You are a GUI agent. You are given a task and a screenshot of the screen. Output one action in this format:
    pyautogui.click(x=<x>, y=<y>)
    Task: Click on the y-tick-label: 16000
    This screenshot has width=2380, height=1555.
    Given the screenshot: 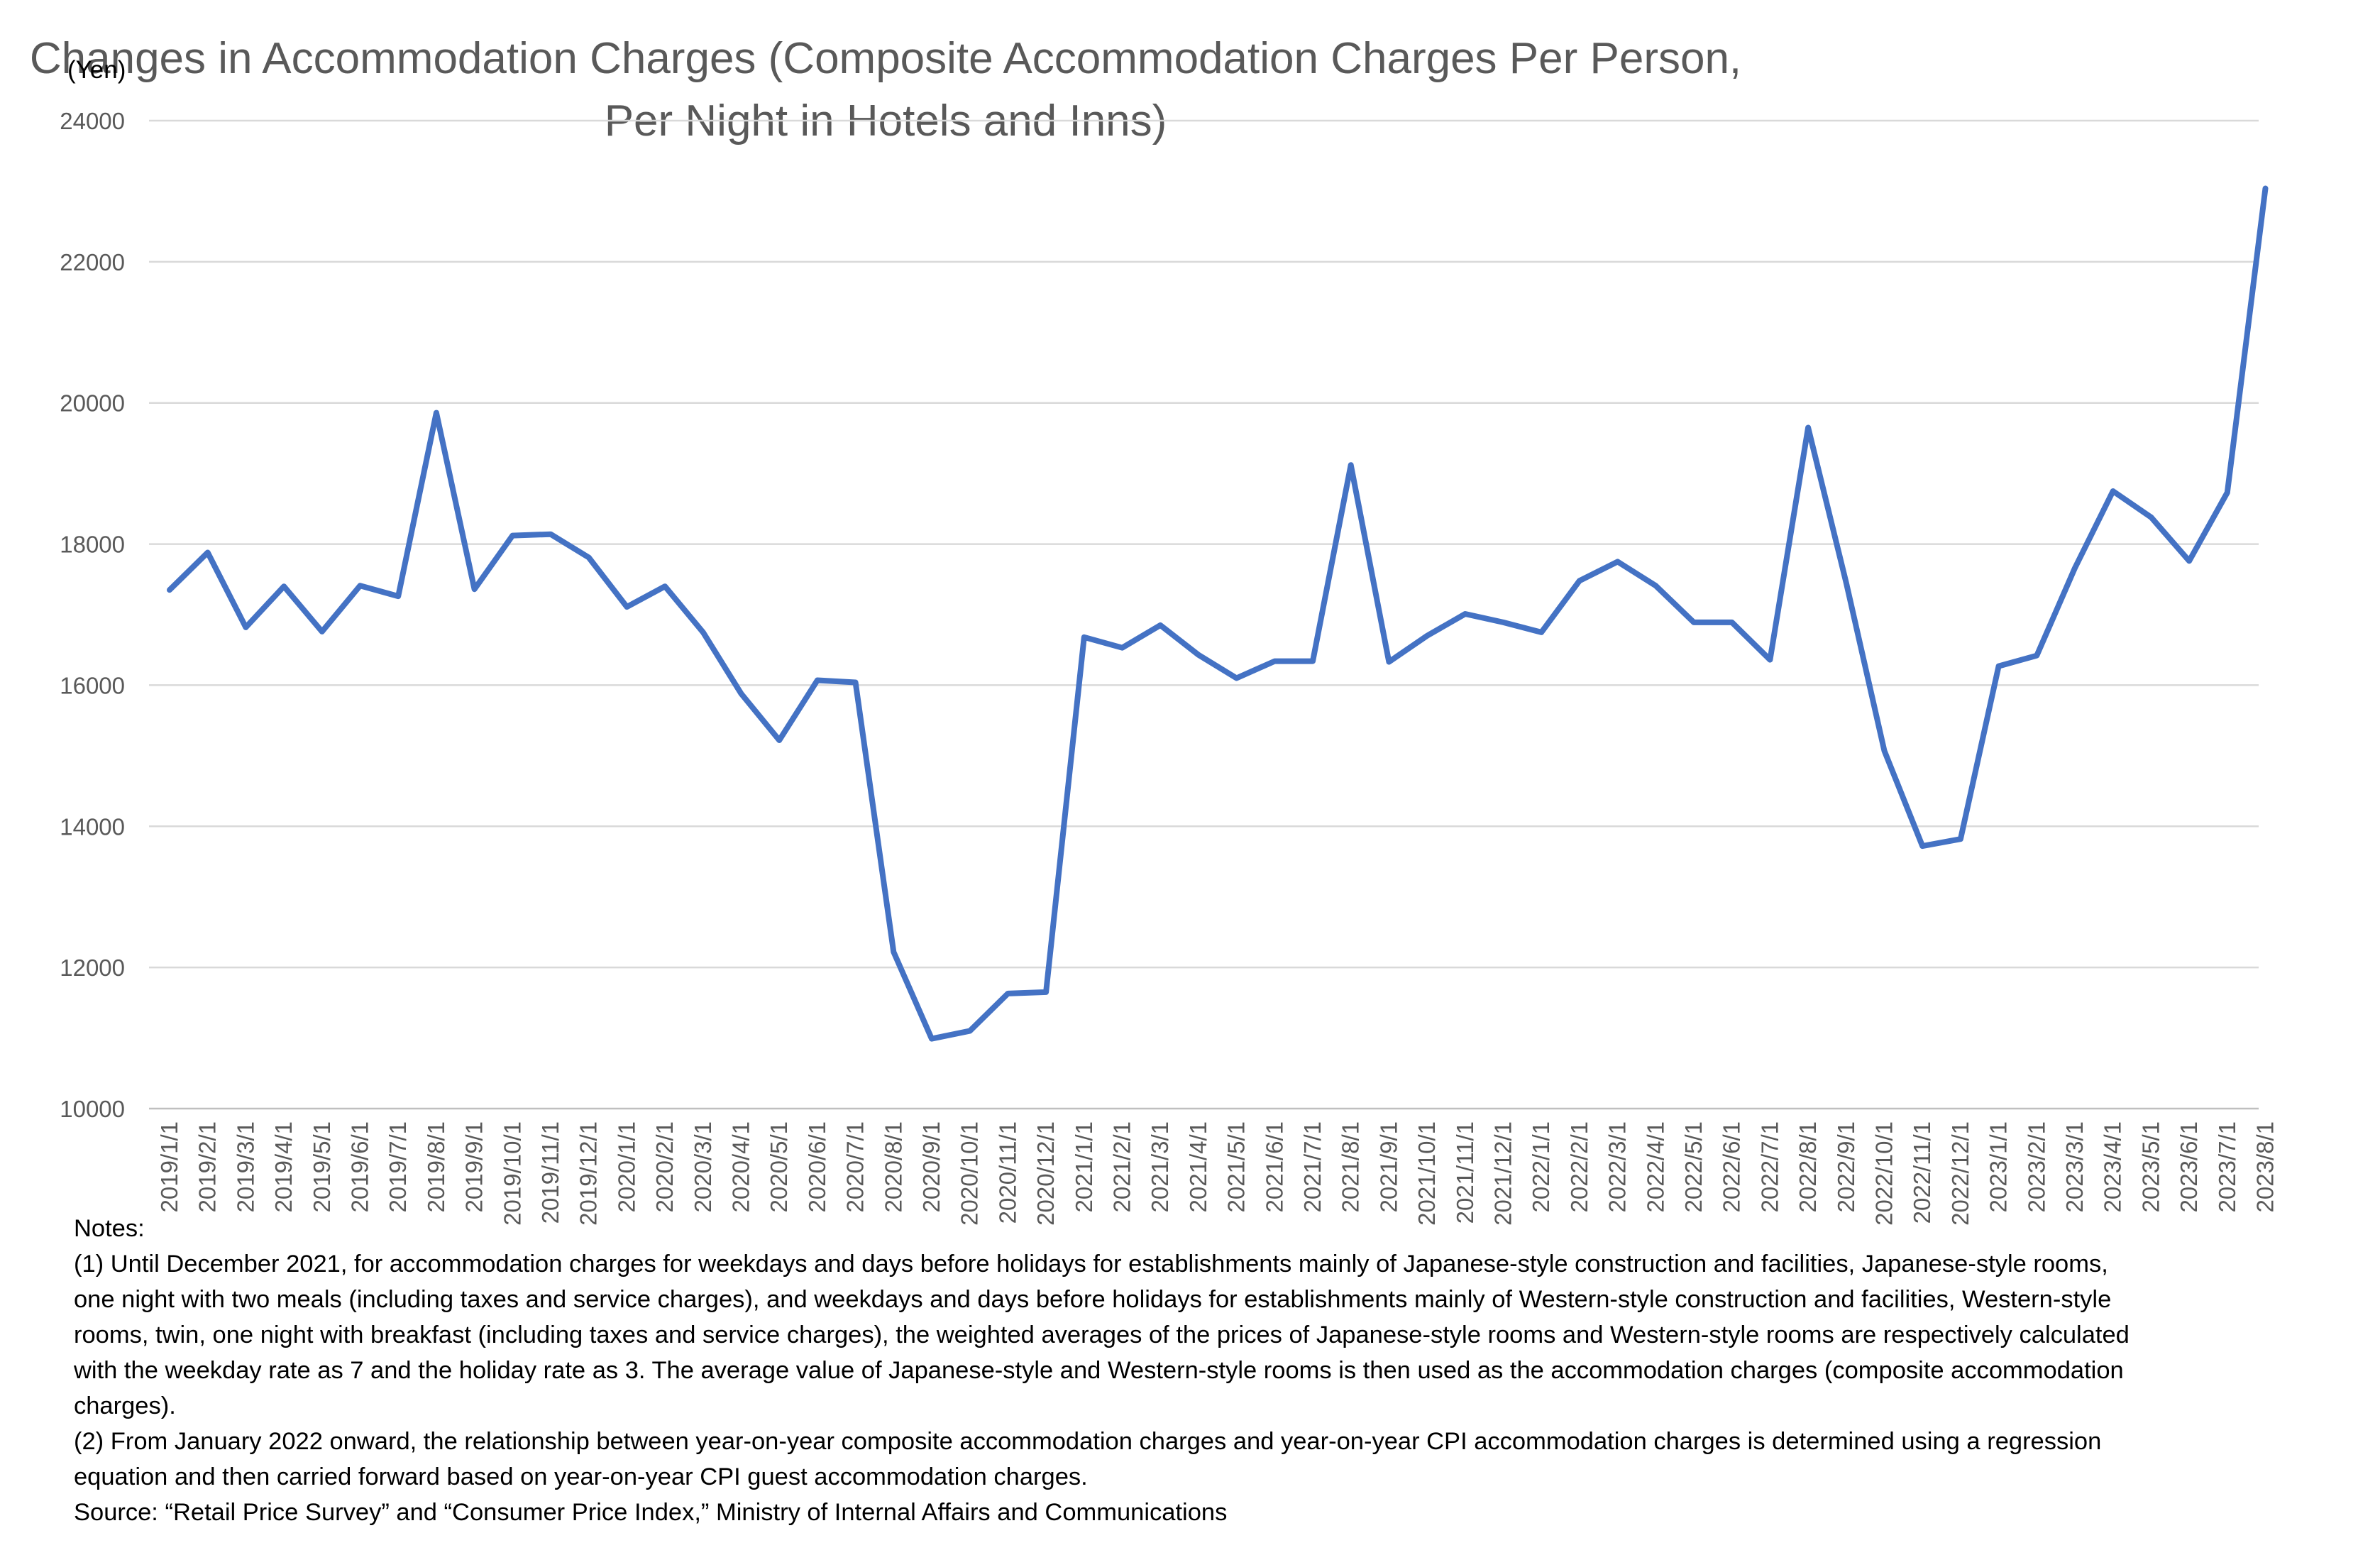 What is the action you would take?
    pyautogui.click(x=92, y=685)
    